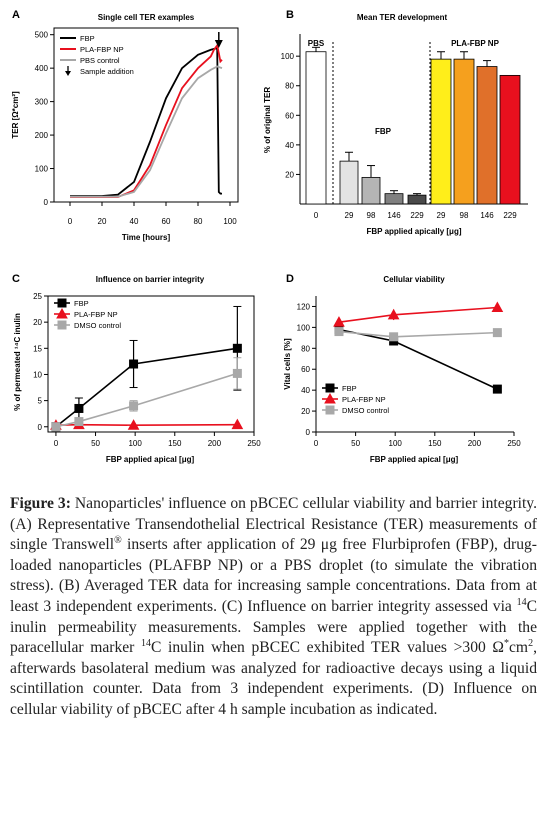 The width and height of the screenshot is (544, 828). Describe the element at coordinates (118, 540) in the screenshot. I see `caption-sup-1: ®` at that location.